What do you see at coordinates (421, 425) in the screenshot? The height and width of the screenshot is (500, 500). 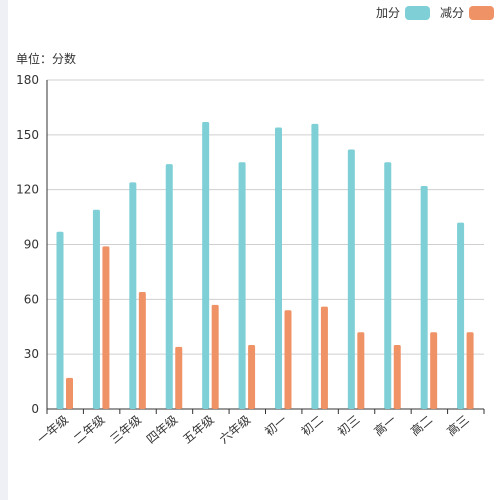 I see `x-tick-label: 高二` at bounding box center [421, 425].